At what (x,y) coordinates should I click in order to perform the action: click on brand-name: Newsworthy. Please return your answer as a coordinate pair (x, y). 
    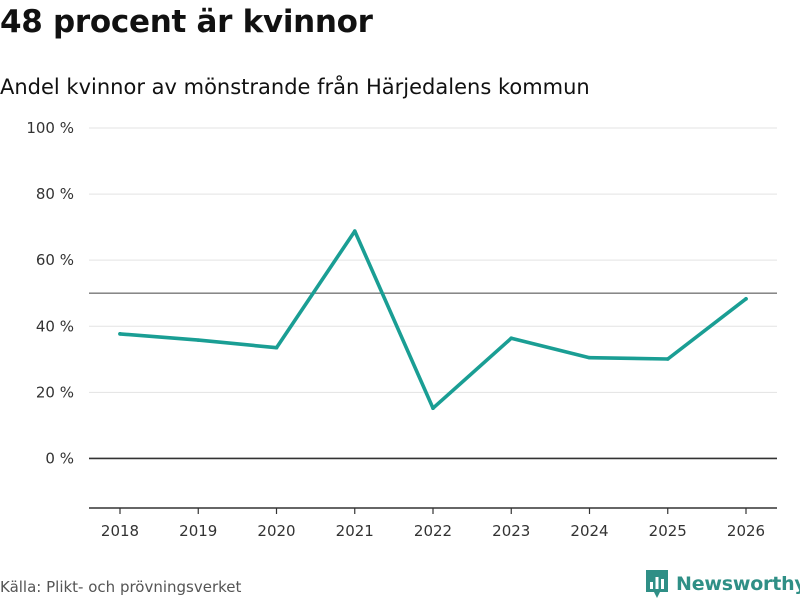
    Looking at the image, I should click on (738, 584).